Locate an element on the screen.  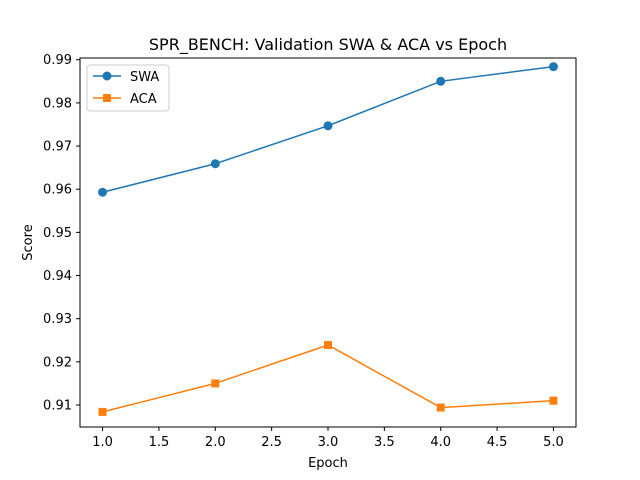
x-tick-label: 3.0 is located at coordinates (328, 442).